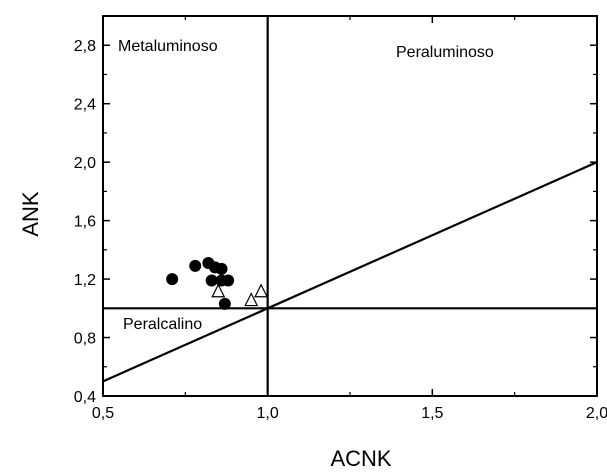 This screenshot has height=473, width=607. I want to click on data-points, so click(217, 283).